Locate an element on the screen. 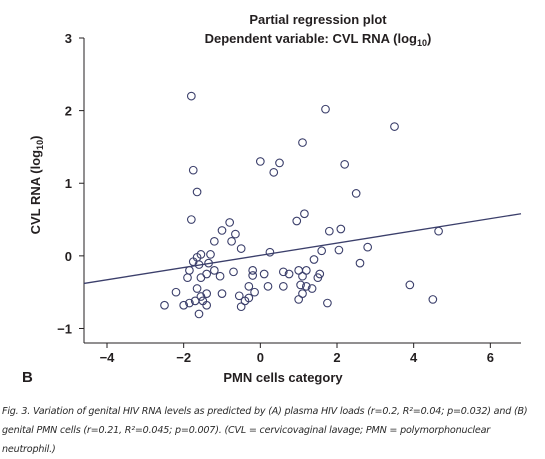  y-tick-label: 3 is located at coordinates (68, 38).